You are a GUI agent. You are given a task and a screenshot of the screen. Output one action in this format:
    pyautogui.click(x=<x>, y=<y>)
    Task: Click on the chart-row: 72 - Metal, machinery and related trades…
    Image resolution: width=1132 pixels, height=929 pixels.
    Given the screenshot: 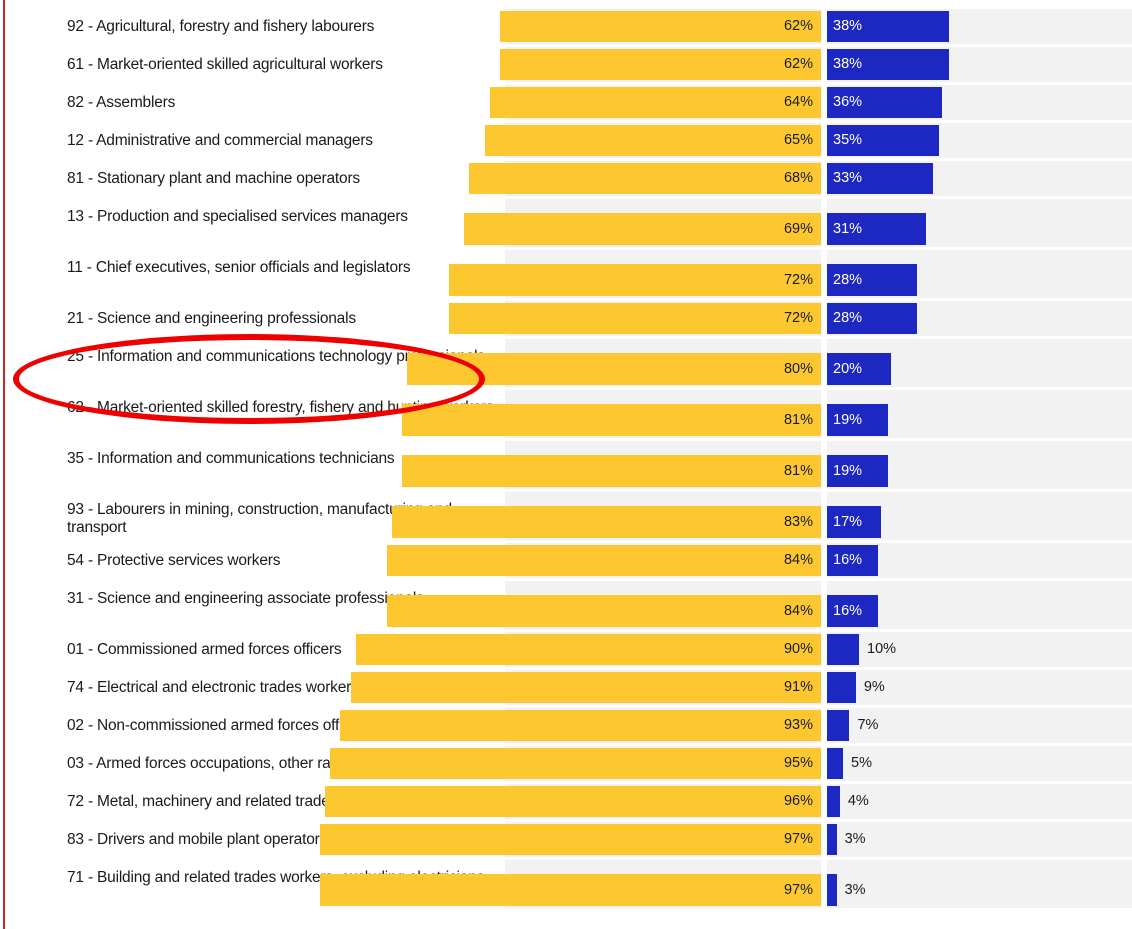 What is the action you would take?
    pyautogui.click(x=566, y=801)
    